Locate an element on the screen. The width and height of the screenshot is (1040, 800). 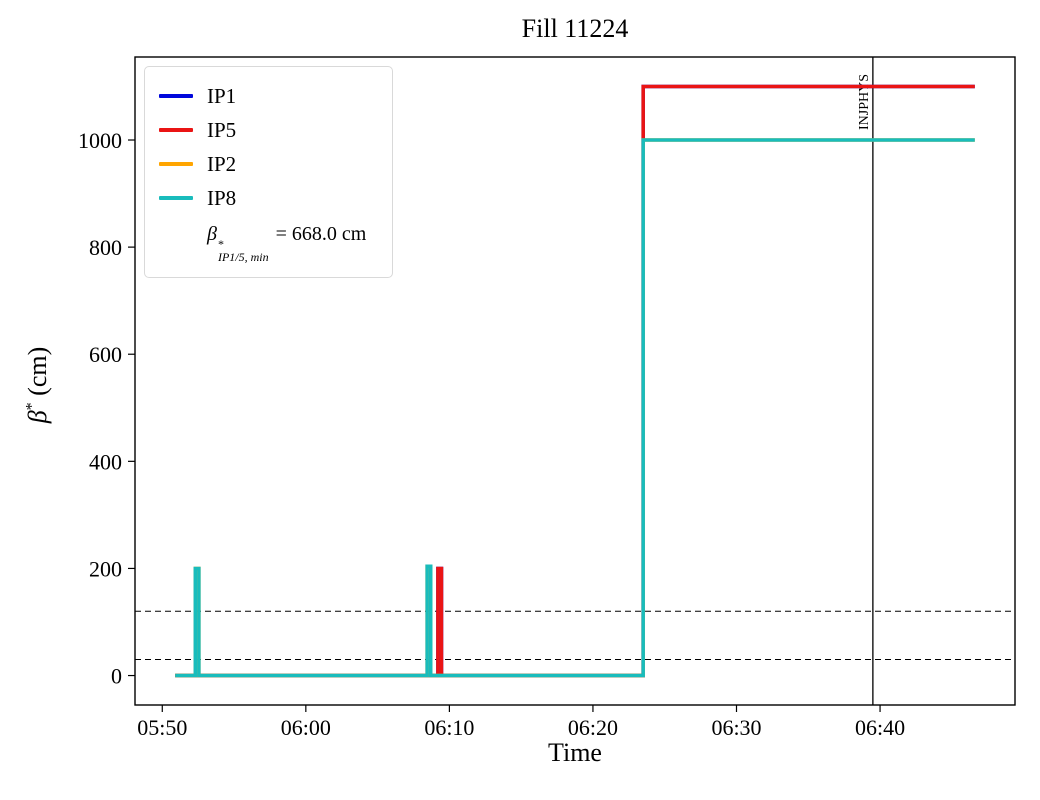
annotation-supsub: * IP1/5, min is located at coordinates (243, 250).